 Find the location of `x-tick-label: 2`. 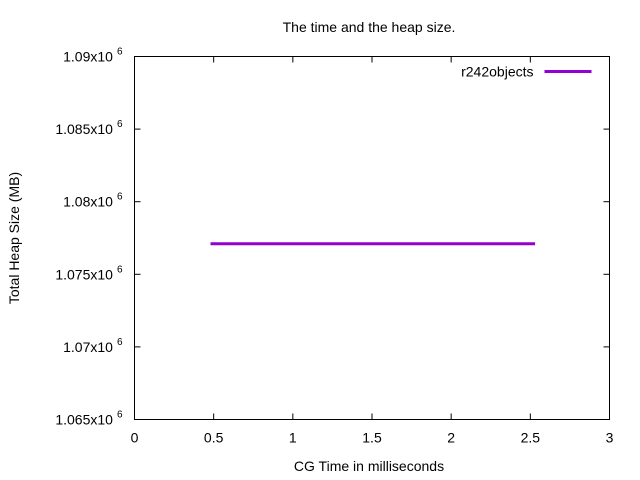

x-tick-label: 2 is located at coordinates (451, 438).